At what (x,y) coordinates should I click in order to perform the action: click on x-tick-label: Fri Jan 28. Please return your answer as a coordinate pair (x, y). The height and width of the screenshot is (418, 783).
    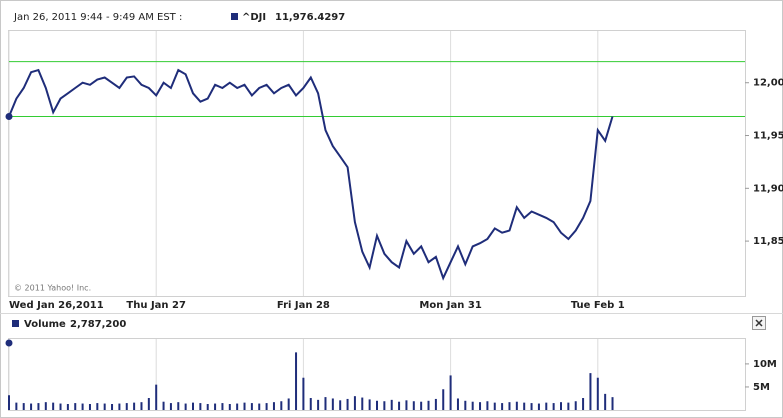
    Looking at the image, I should click on (303, 305).